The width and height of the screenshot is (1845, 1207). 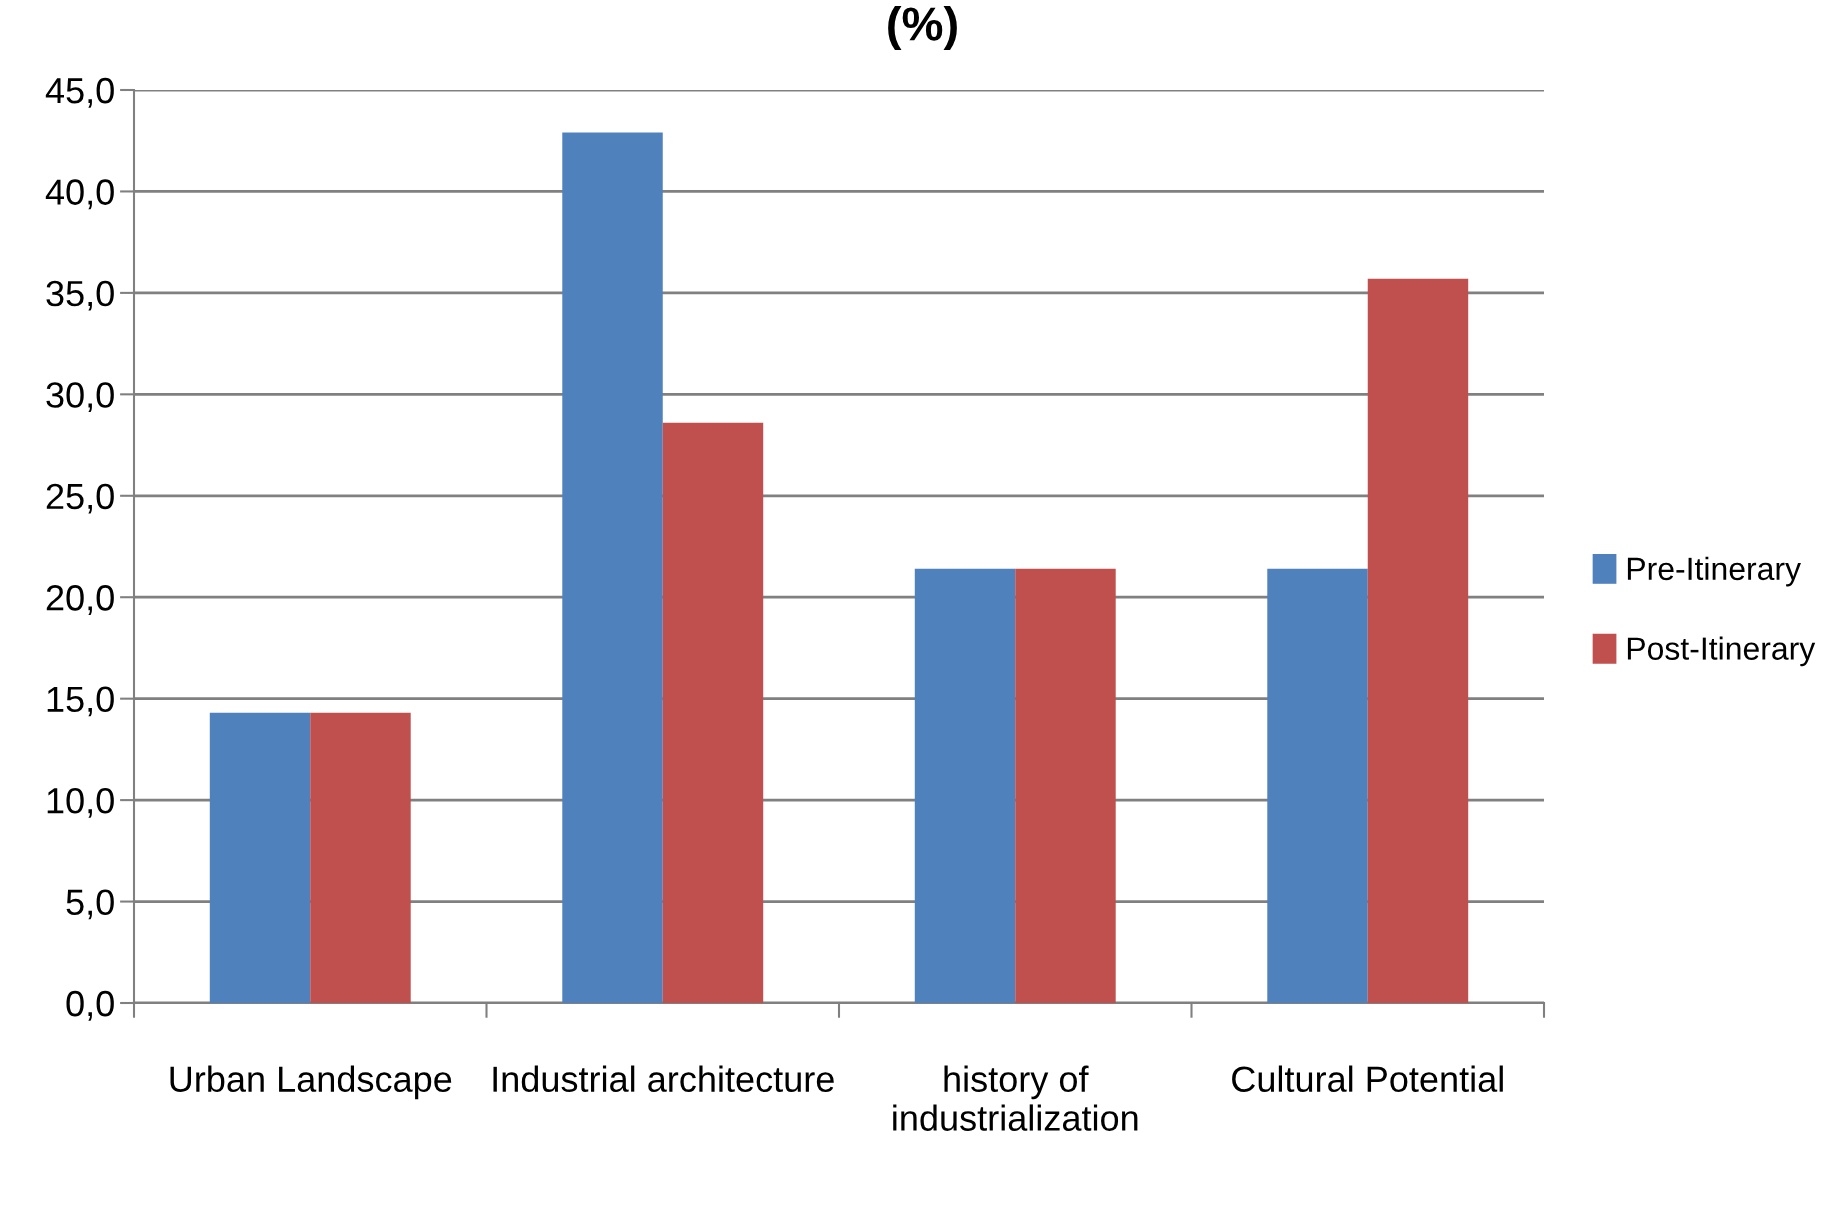 I want to click on y-tick-label: 40,0, so click(x=79, y=194).